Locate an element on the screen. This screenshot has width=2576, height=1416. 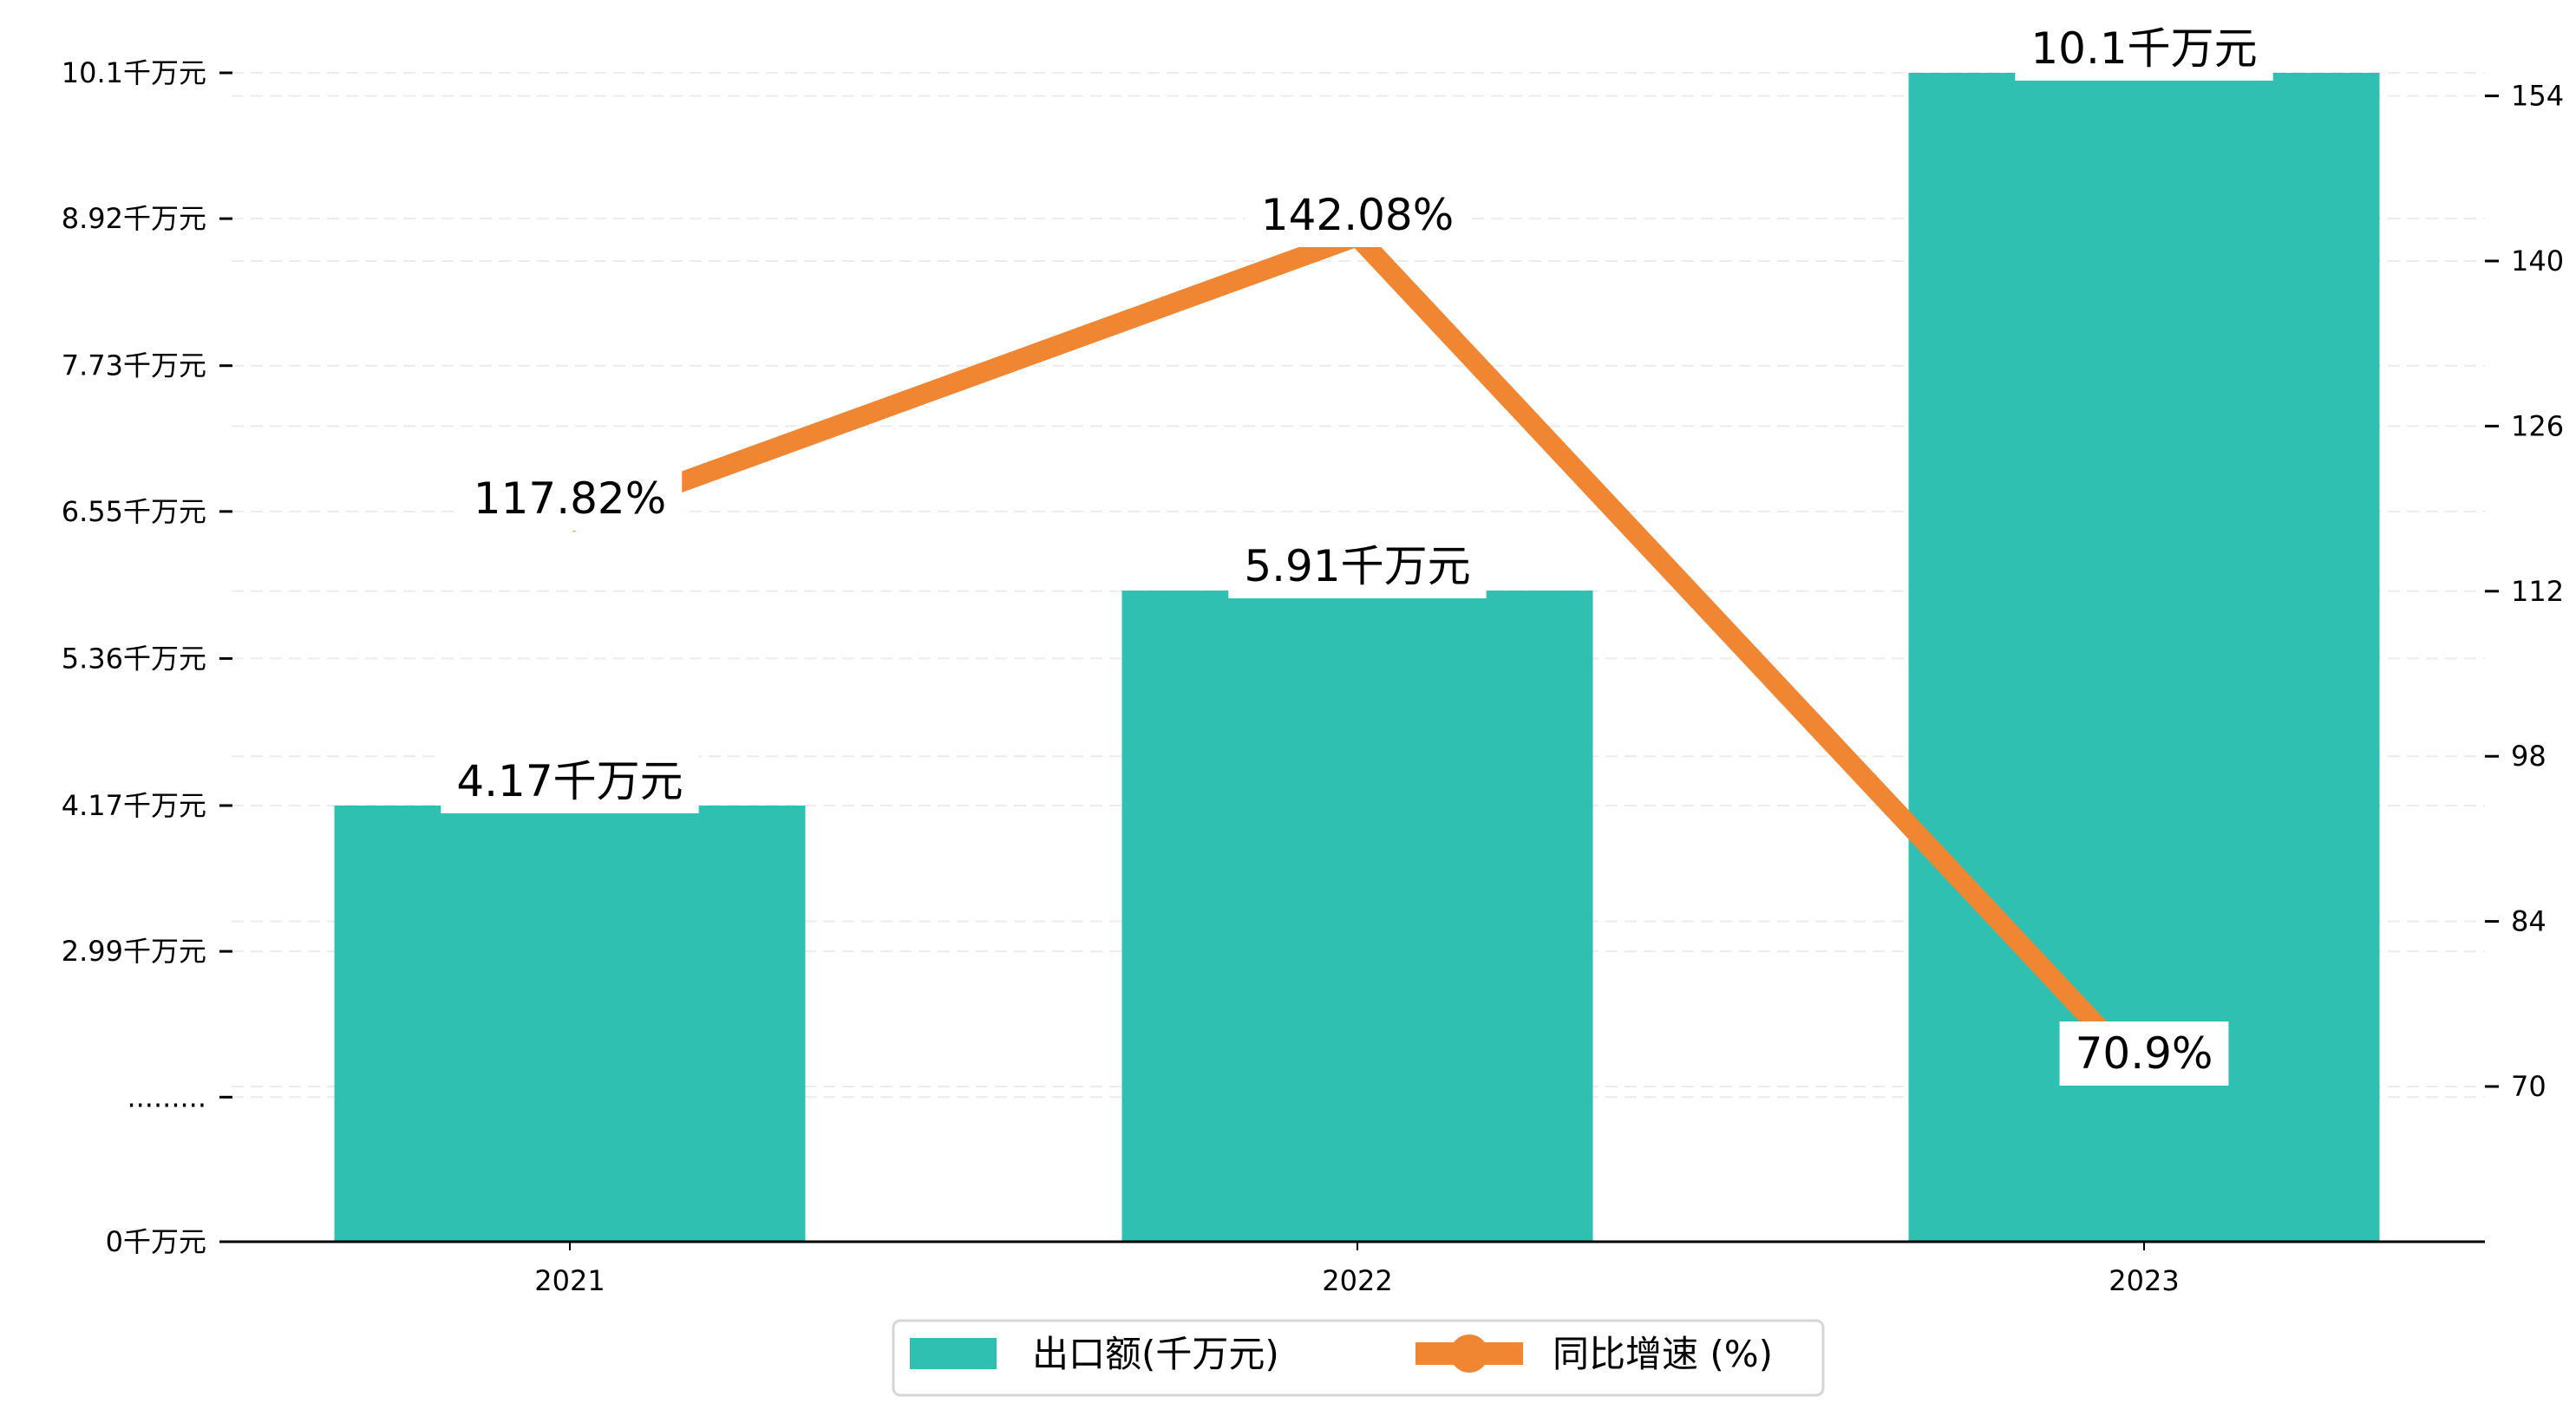
left-tick-label: 8.92千万元 is located at coordinates (134, 219).